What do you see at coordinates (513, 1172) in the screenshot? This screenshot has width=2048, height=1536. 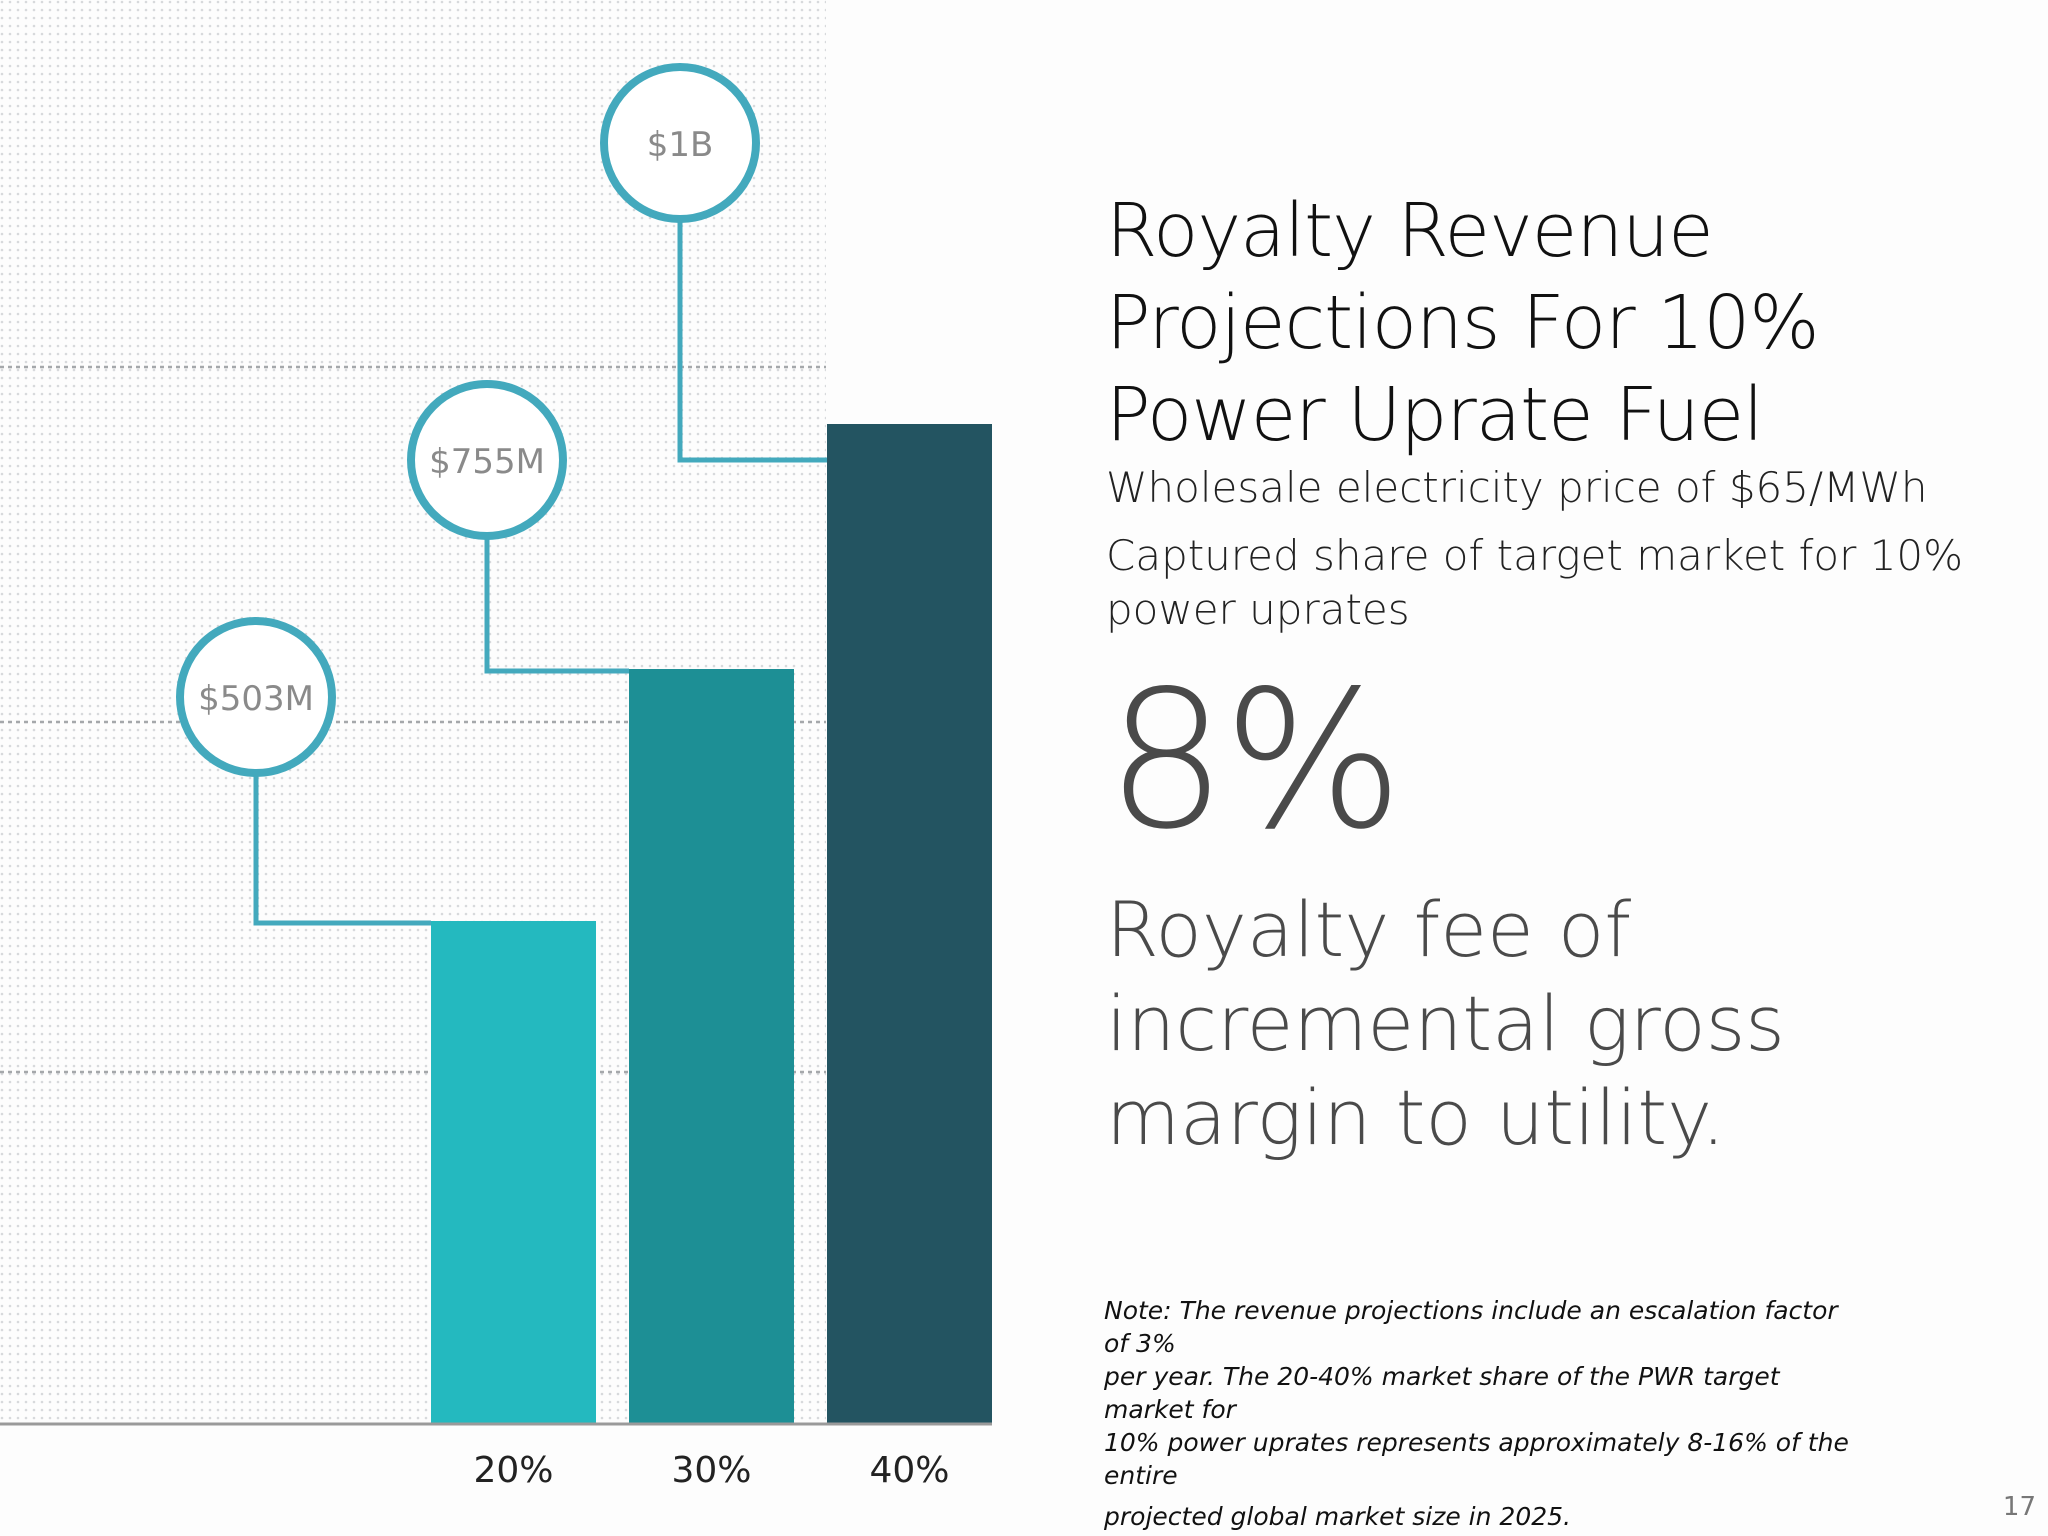 I see `bar-20pct` at bounding box center [513, 1172].